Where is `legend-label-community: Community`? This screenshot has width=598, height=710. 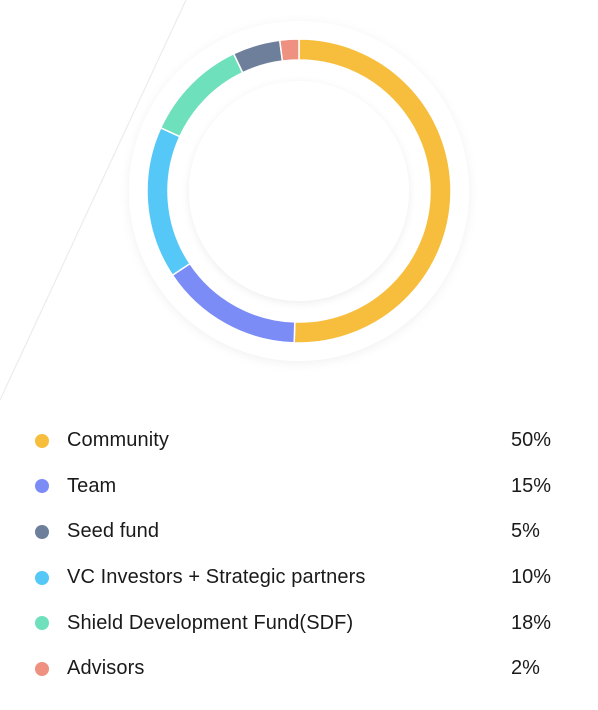 legend-label-community: Community is located at coordinates (118, 440).